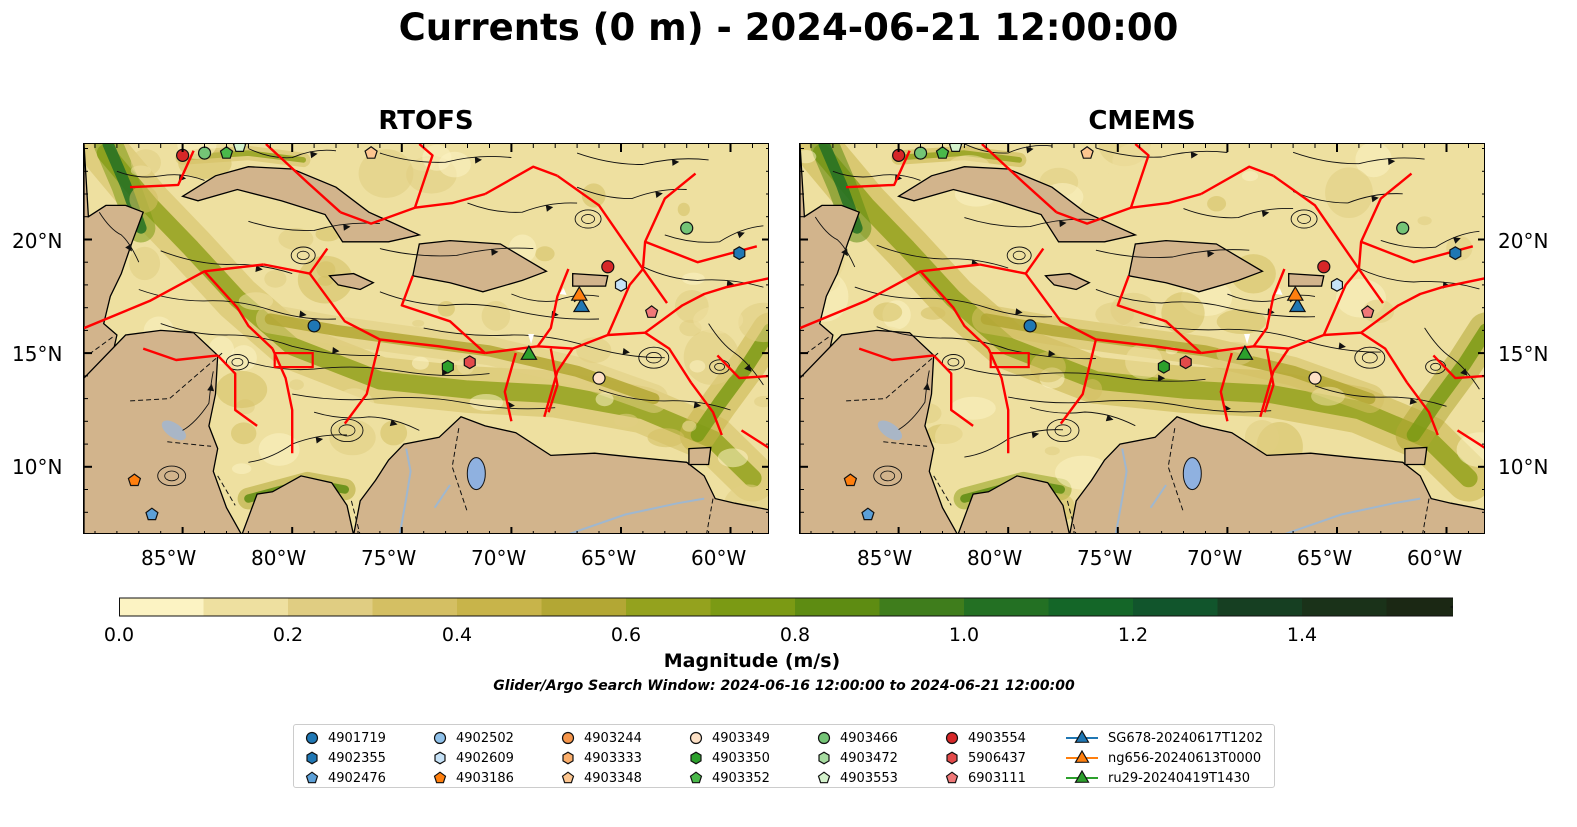 The image size is (1577, 827). I want to click on river, so click(442, 496).